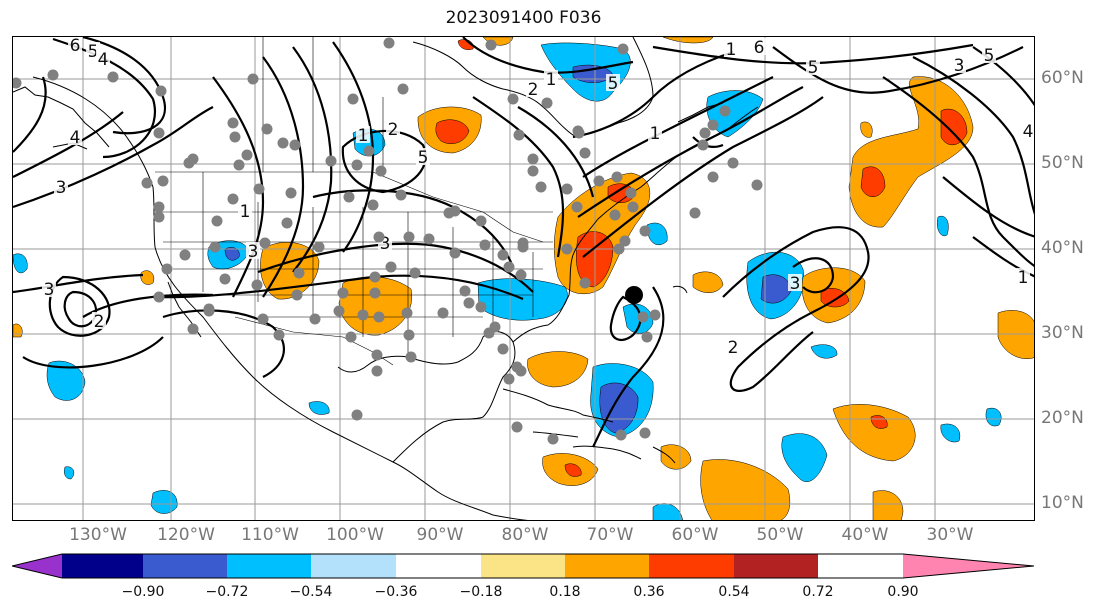  I want to click on longitude-label: 50°W, so click(780, 535).